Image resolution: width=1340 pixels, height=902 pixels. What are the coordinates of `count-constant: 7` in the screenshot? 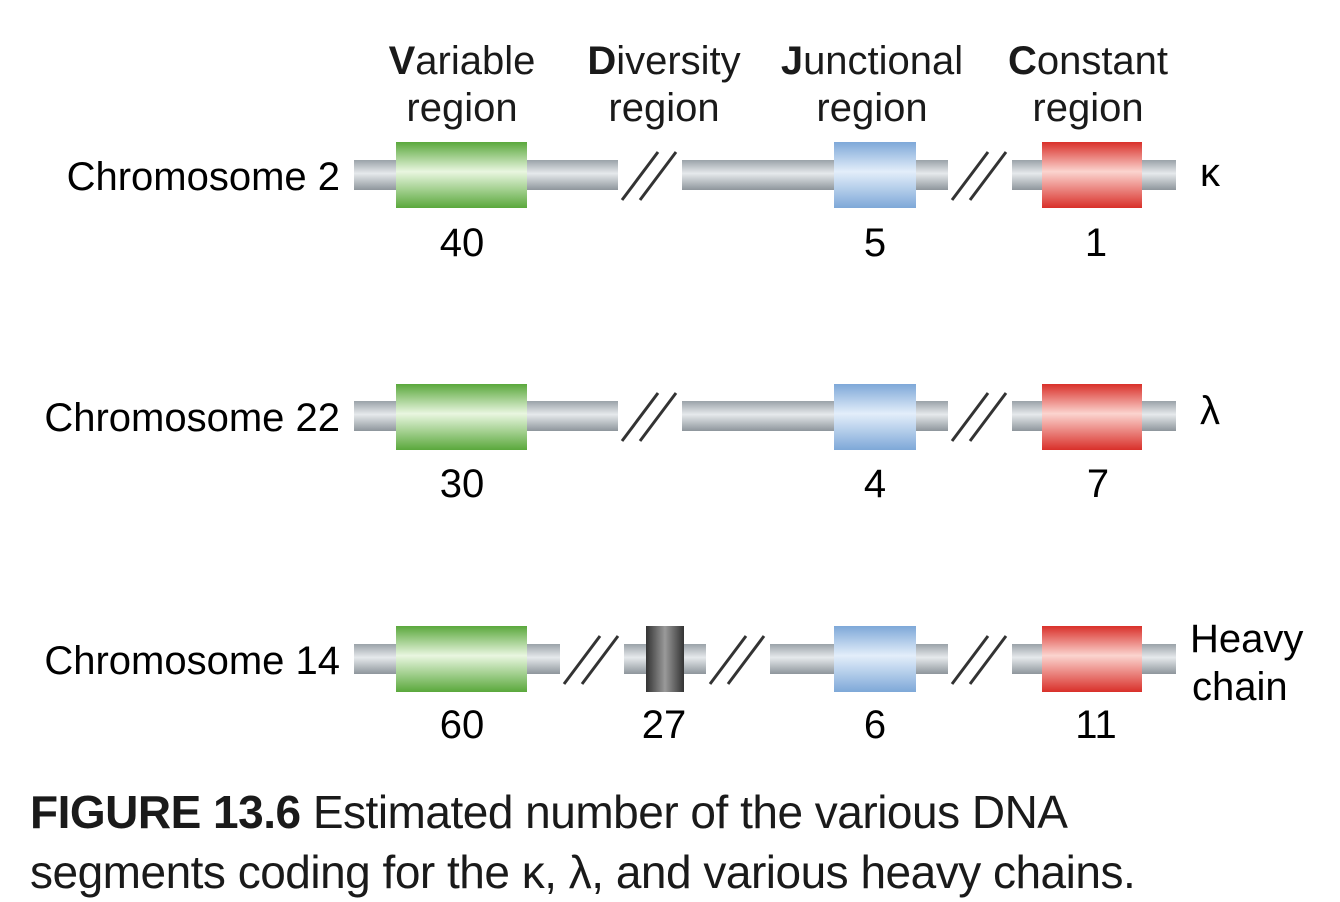 It's located at (1098, 484).